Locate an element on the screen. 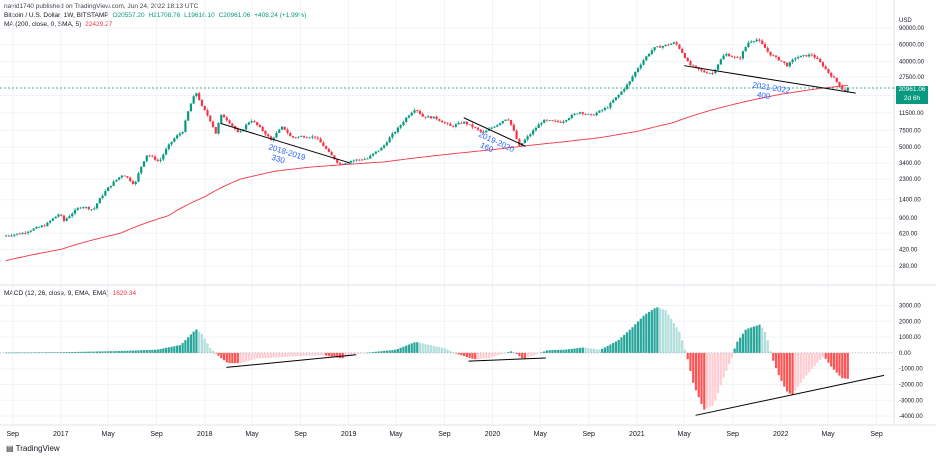 Image resolution: width=936 pixels, height=458 pixels. open-value: O20557.20 is located at coordinates (128, 15).